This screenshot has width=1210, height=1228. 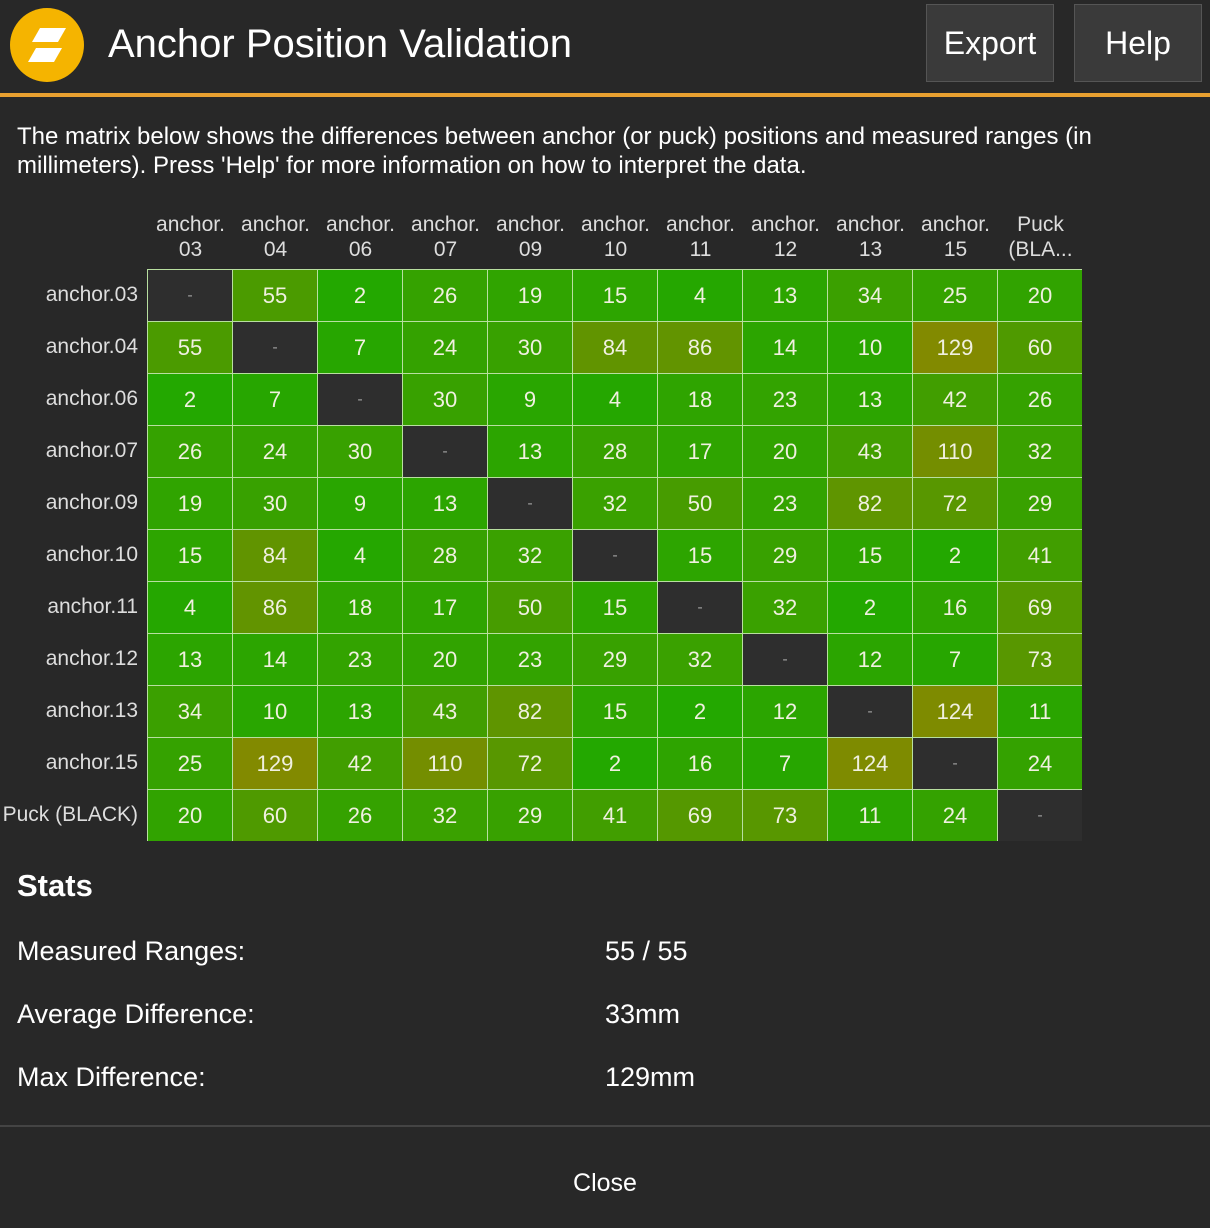 What do you see at coordinates (955, 399) in the screenshot?
I see `matrix-cell: 42` at bounding box center [955, 399].